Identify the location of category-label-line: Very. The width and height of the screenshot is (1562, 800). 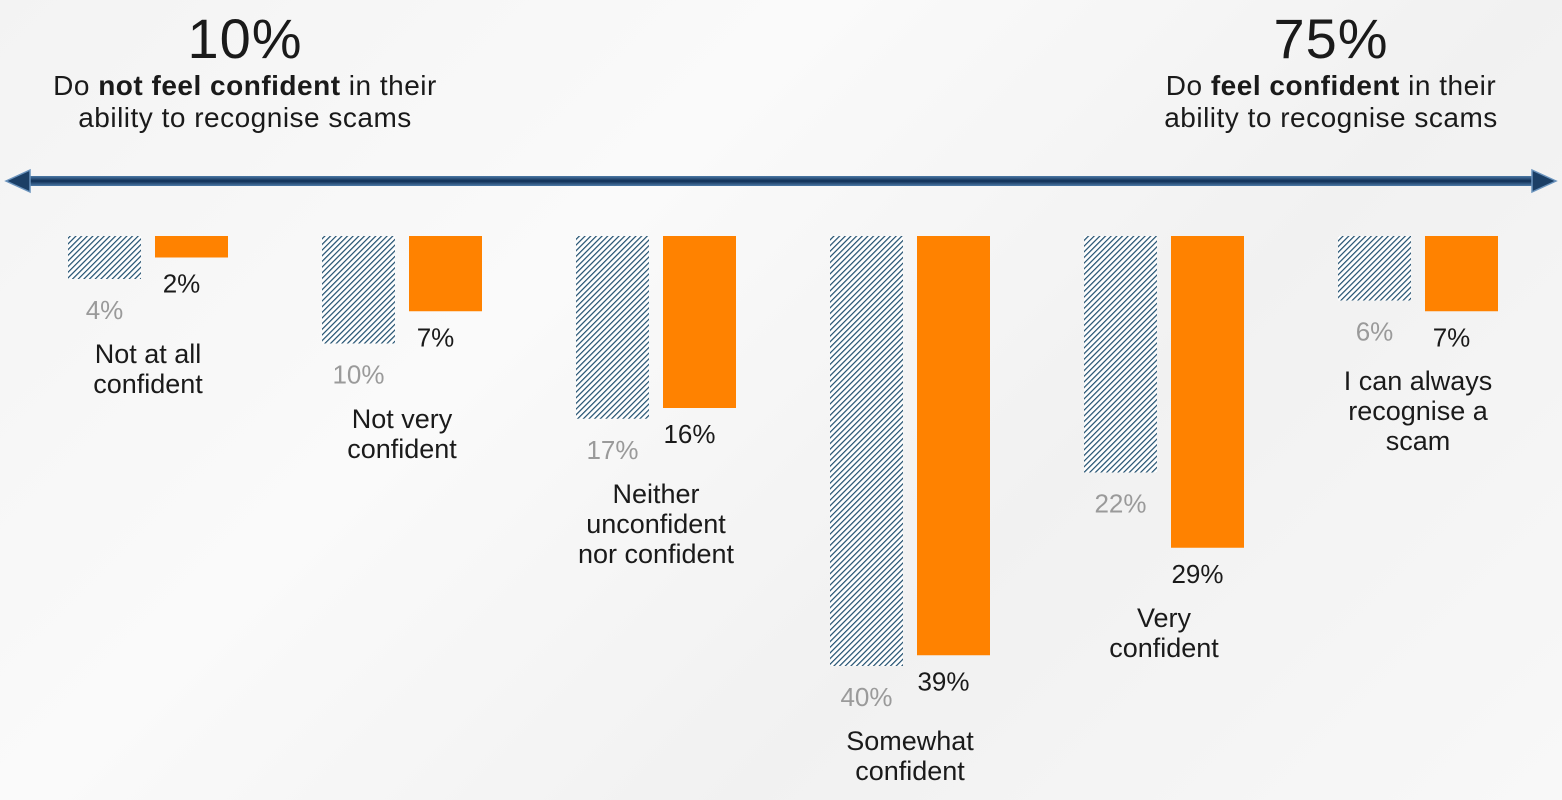
(1164, 617).